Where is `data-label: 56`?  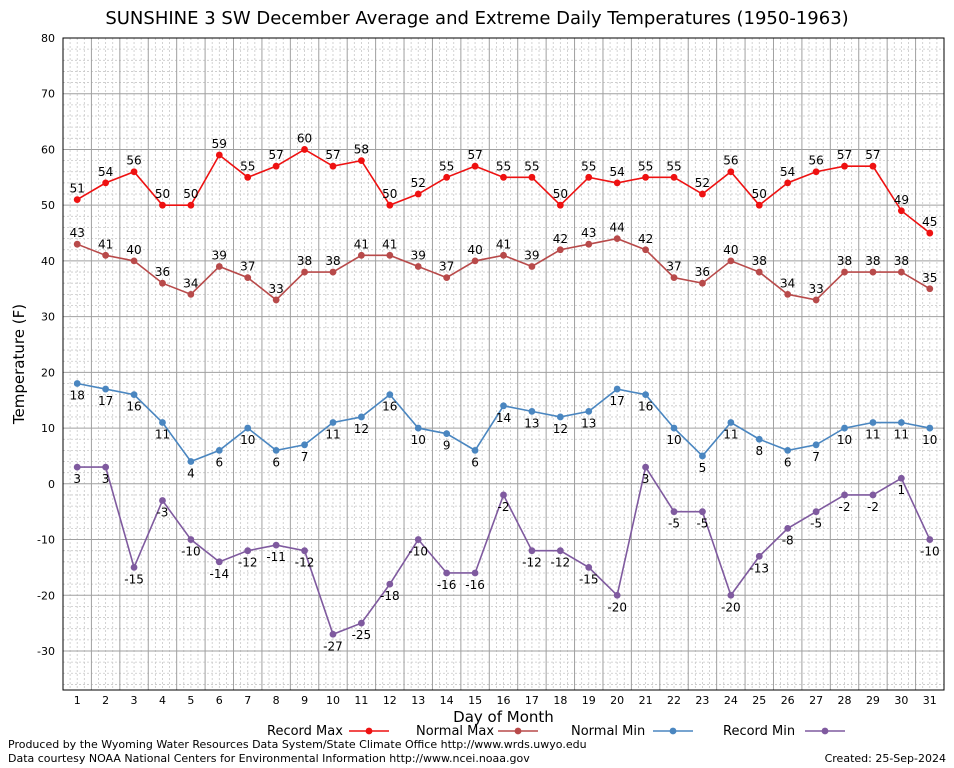 data-label: 56 is located at coordinates (133, 161).